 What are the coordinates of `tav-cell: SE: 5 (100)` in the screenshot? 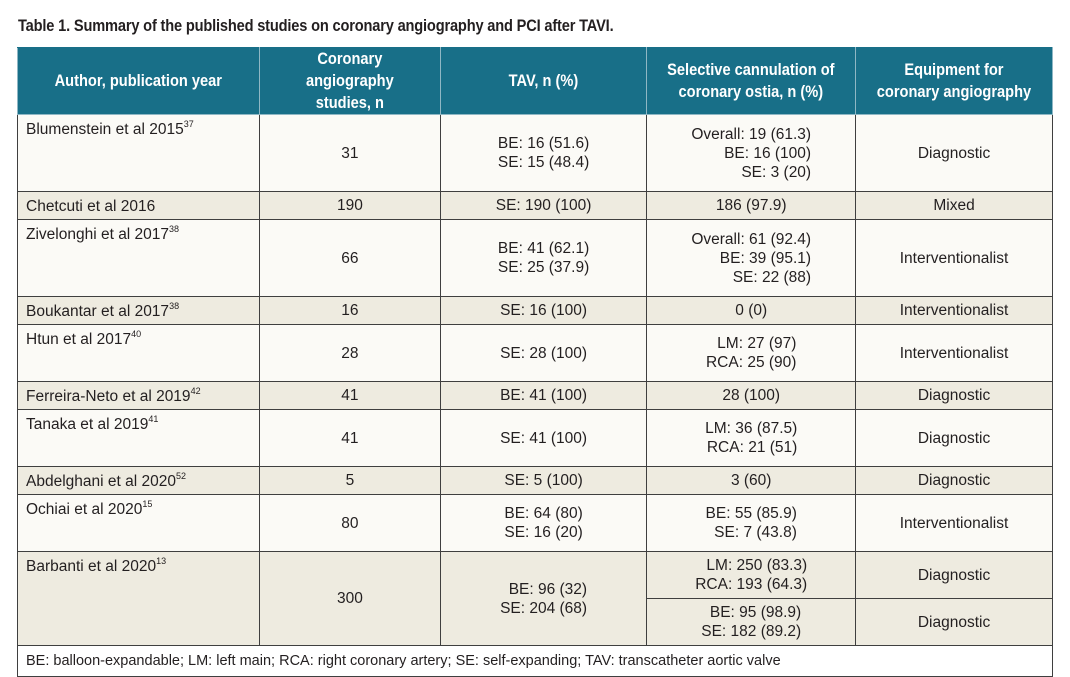 It's located at (543, 480).